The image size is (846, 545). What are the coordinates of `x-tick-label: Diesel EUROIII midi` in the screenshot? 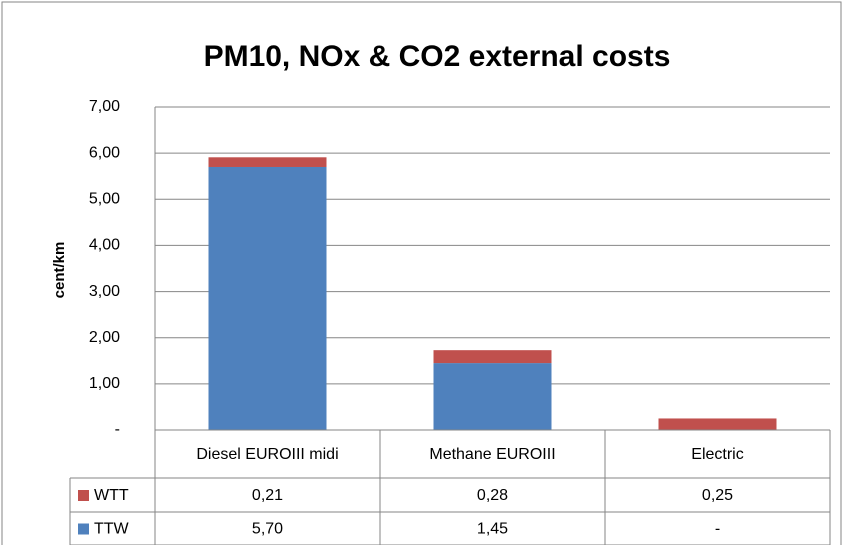 It's located at (267, 454).